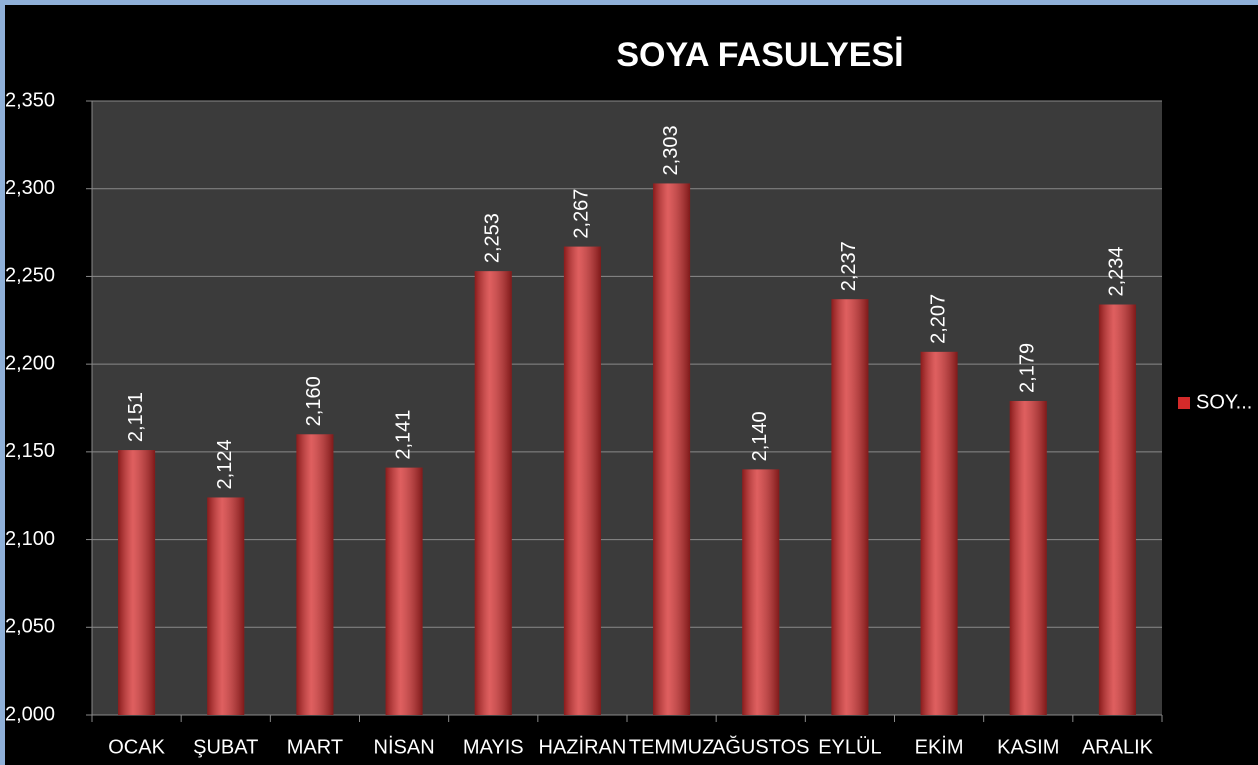 This screenshot has width=1258, height=765. I want to click on data-label: 2,234, so click(1117, 271).